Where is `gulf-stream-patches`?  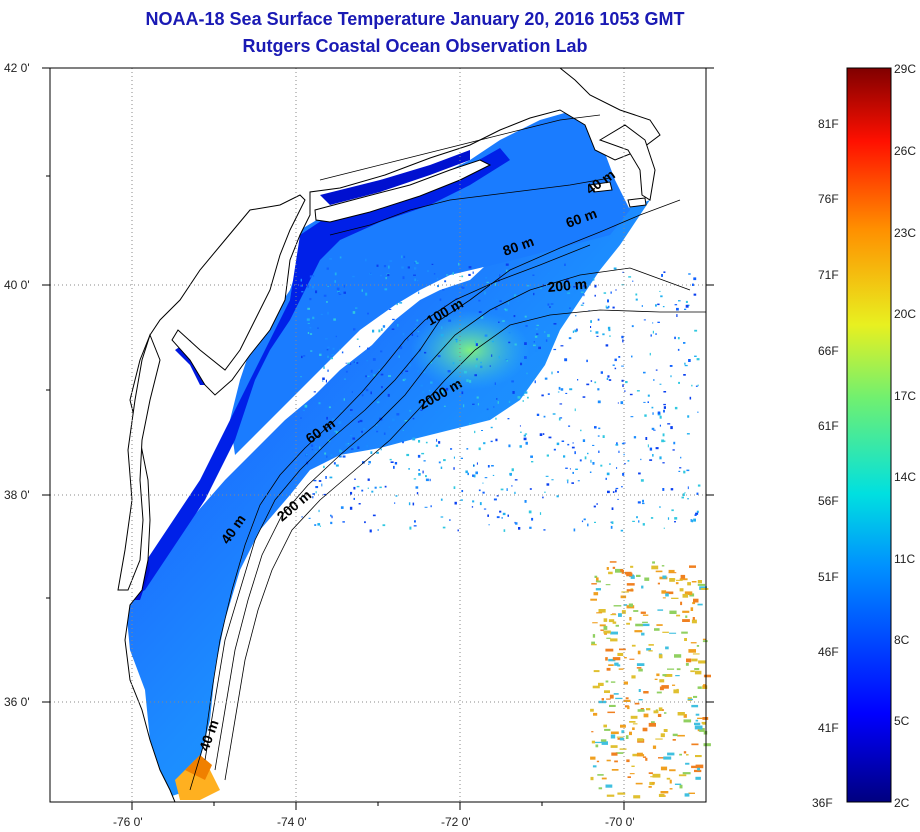 gulf-stream-patches is located at coordinates (650, 680).